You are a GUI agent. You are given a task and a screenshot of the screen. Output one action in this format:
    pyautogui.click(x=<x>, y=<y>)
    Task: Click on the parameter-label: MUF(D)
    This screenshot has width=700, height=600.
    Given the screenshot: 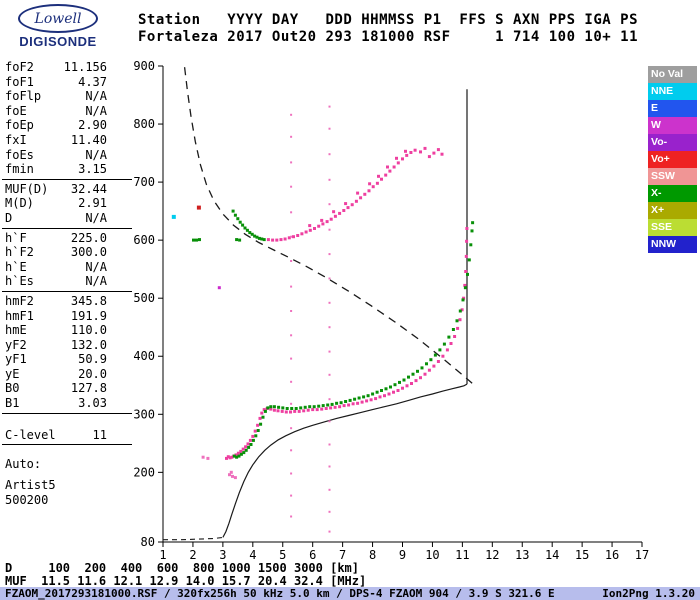 What is the action you would take?
    pyautogui.click(x=27, y=188)
    